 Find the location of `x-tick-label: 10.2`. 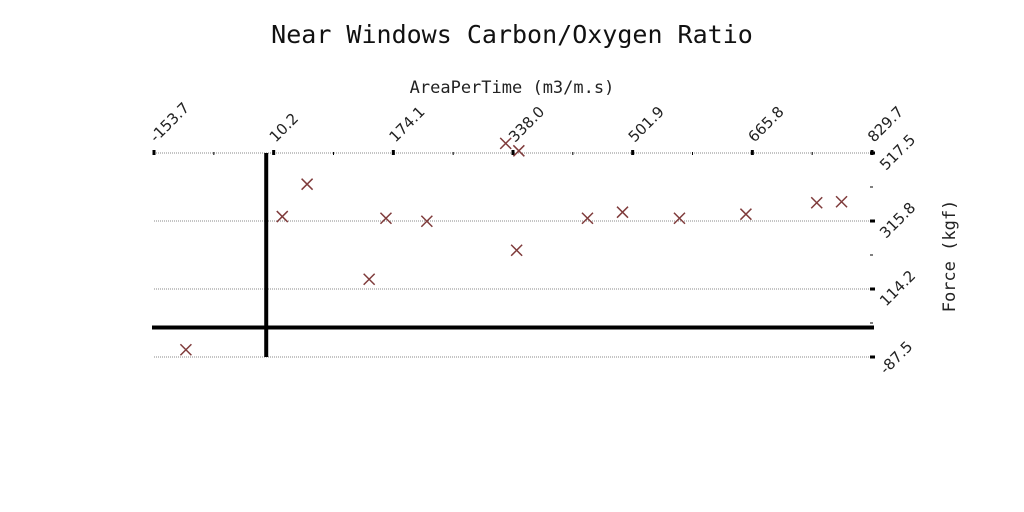

x-tick-label: 10.2 is located at coordinates (284, 127).